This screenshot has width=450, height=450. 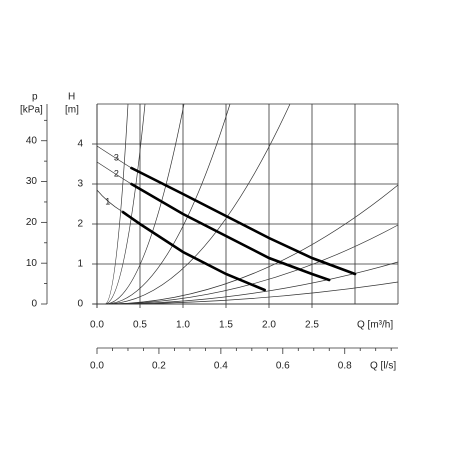 I want to click on y-tick-label: 4, so click(x=80, y=144).